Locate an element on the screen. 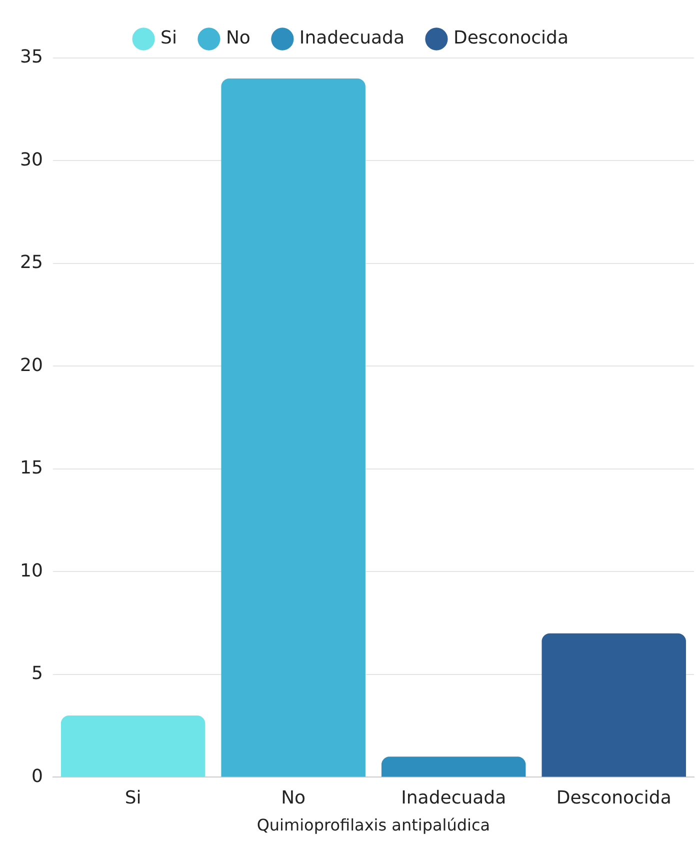 This screenshot has width=698, height=850. x-tick-label: Si is located at coordinates (133, 798).